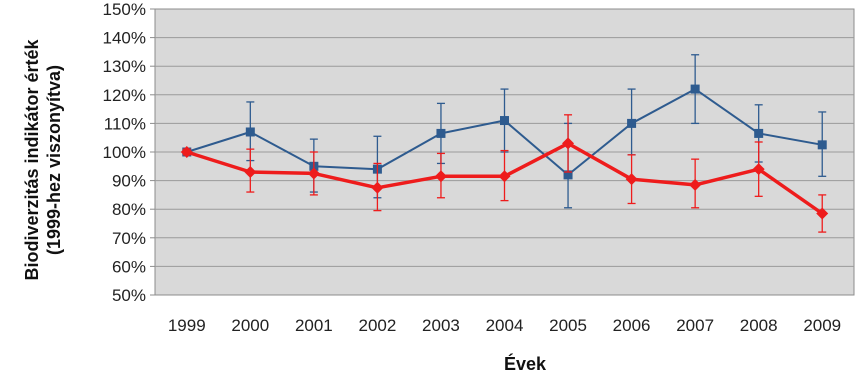 This screenshot has width=856, height=374. What do you see at coordinates (124, 38) in the screenshot?
I see `y-tick-label: 140%` at bounding box center [124, 38].